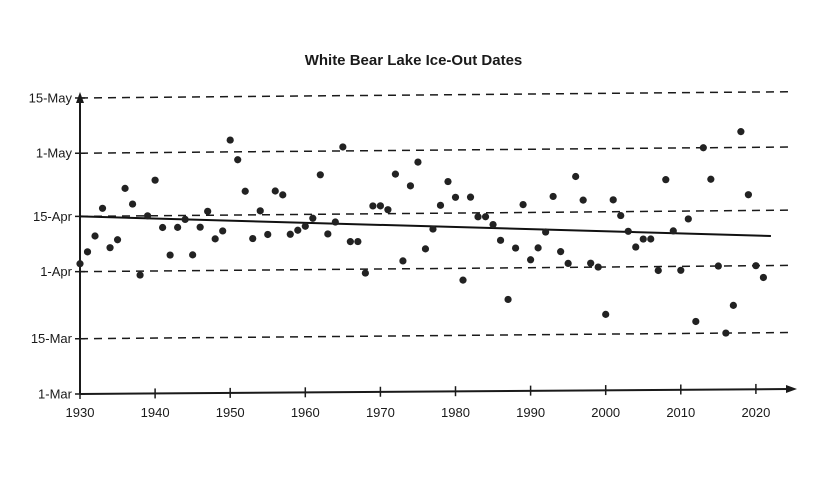 This screenshot has width=827, height=500. What do you see at coordinates (680, 412) in the screenshot?
I see `x-tick-label: 2010` at bounding box center [680, 412].